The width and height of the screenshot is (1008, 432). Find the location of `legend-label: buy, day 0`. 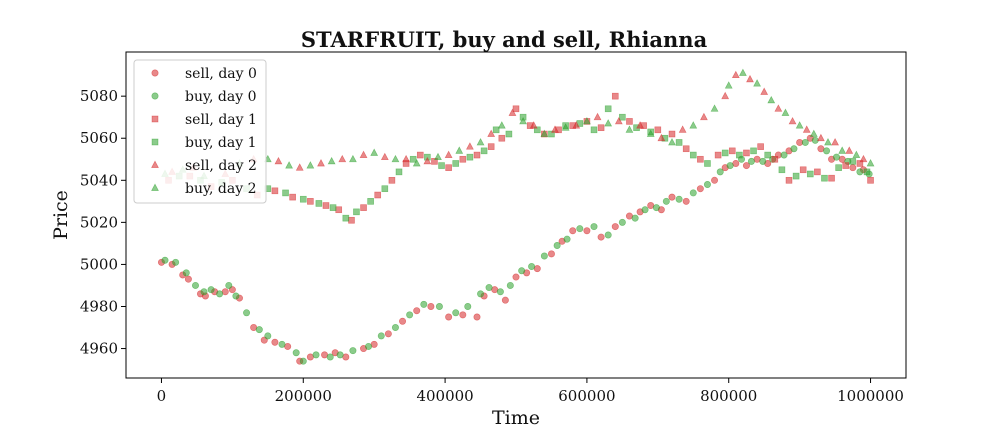

legend-label: buy, day 0 is located at coordinates (221, 97).